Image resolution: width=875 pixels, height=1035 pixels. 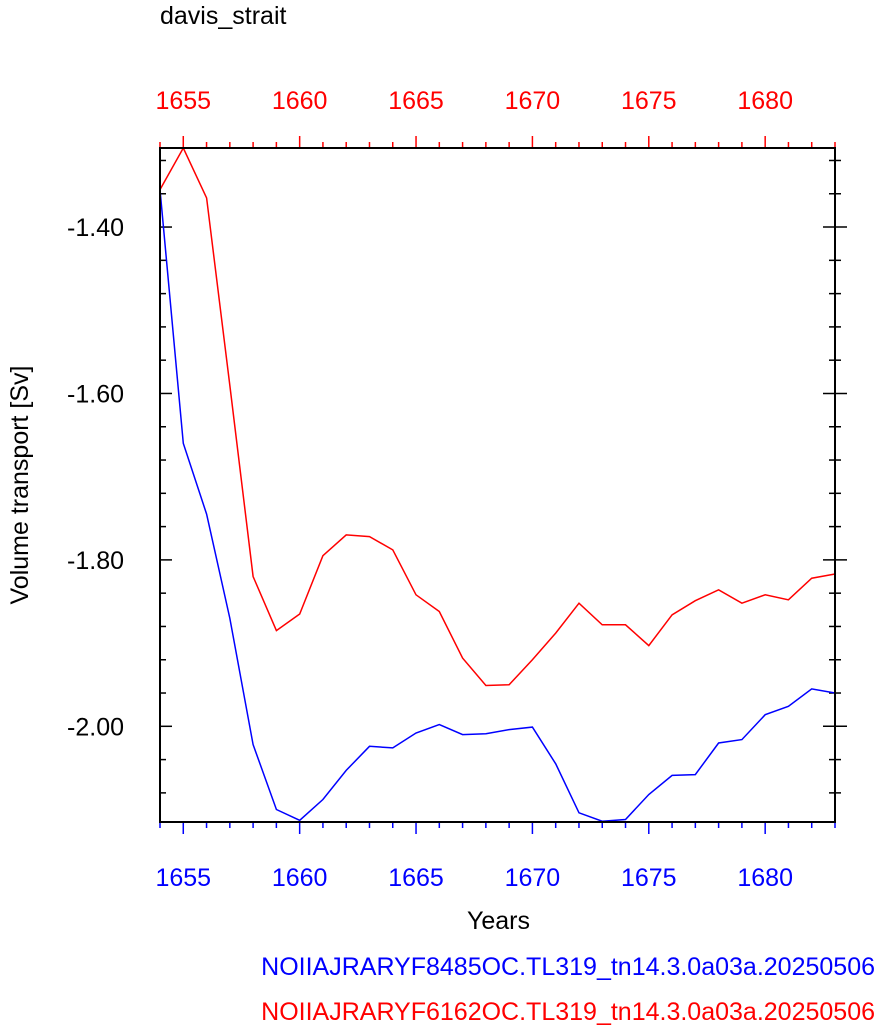 What do you see at coordinates (416, 101) in the screenshot?
I see `x-tick-label-top: 1665` at bounding box center [416, 101].